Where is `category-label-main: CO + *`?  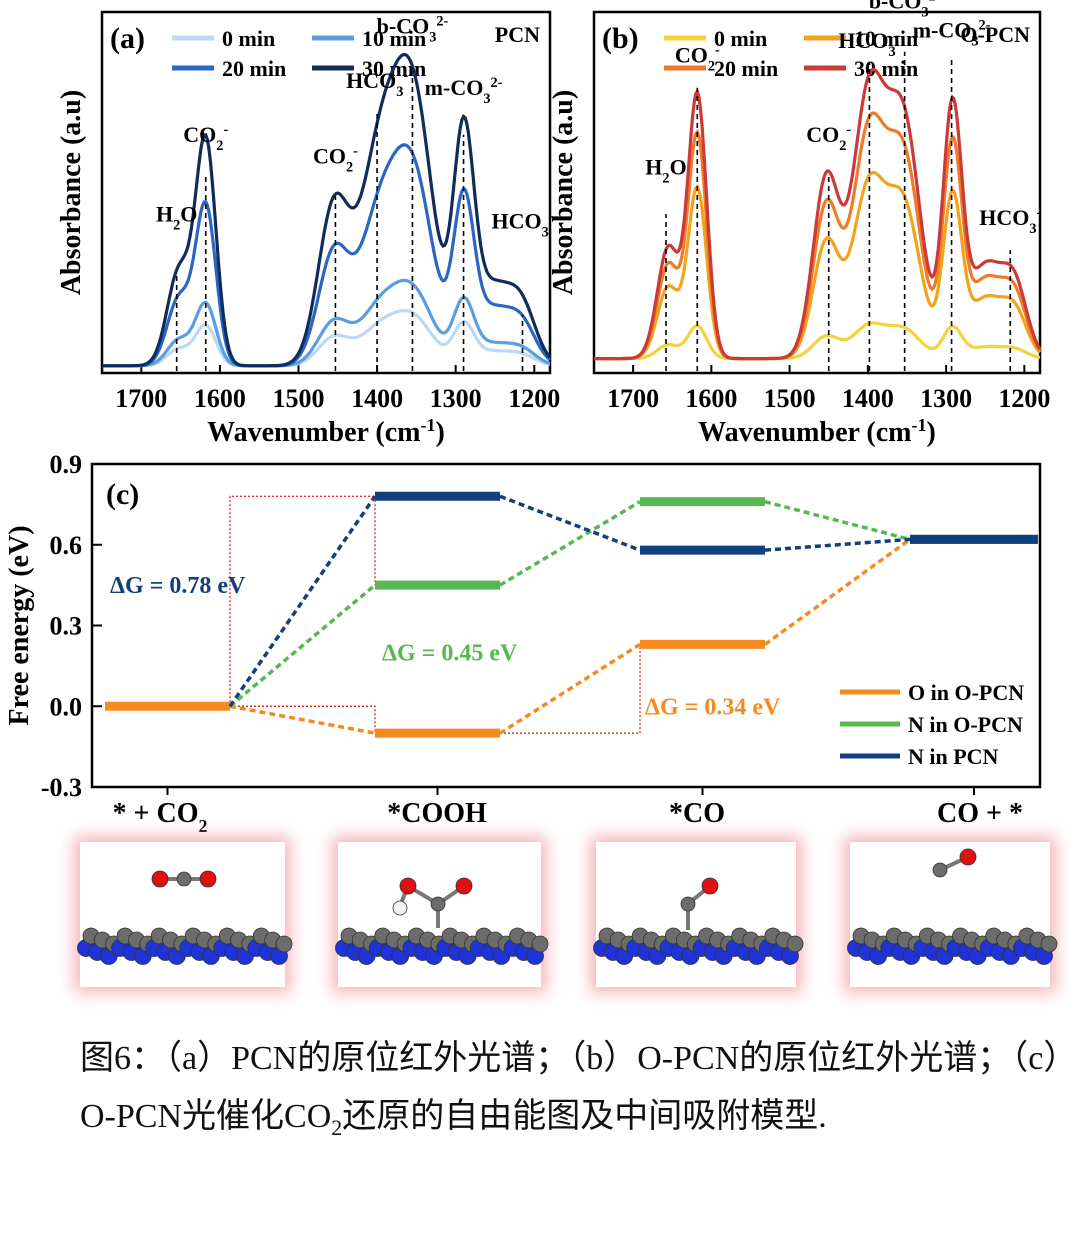
category-label-main: CO + * is located at coordinates (980, 813).